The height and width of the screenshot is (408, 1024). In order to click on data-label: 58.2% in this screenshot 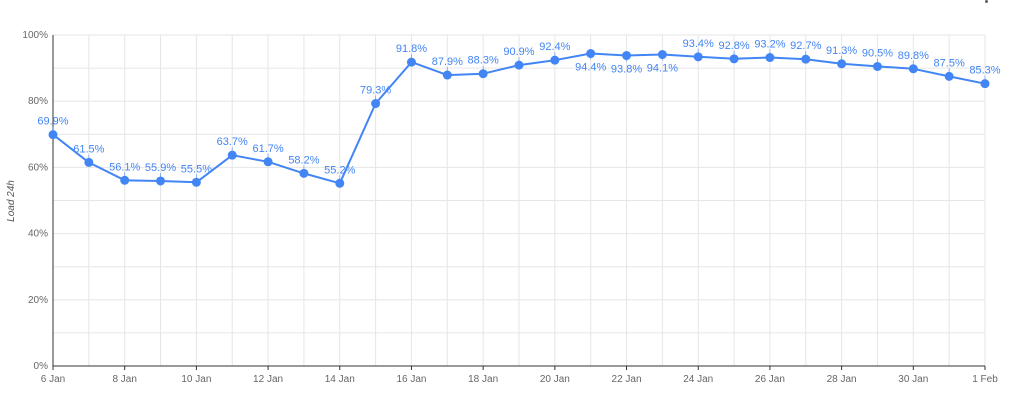, I will do `click(303, 160)`.